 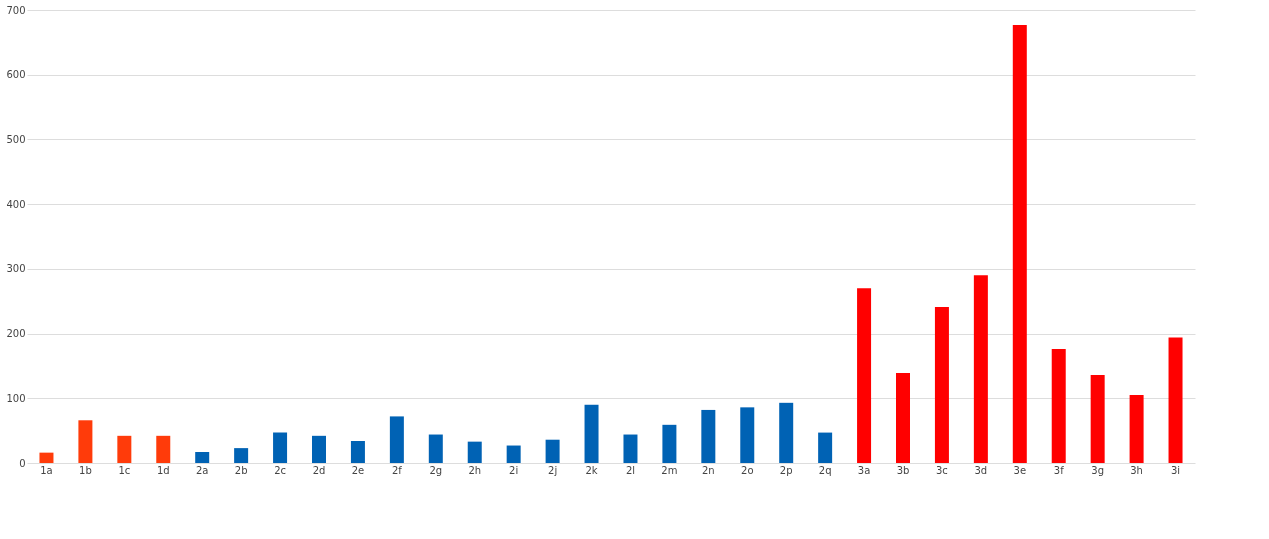 What do you see at coordinates (436, 470) in the screenshot?
I see `x-tick-label: 2g` at bounding box center [436, 470].